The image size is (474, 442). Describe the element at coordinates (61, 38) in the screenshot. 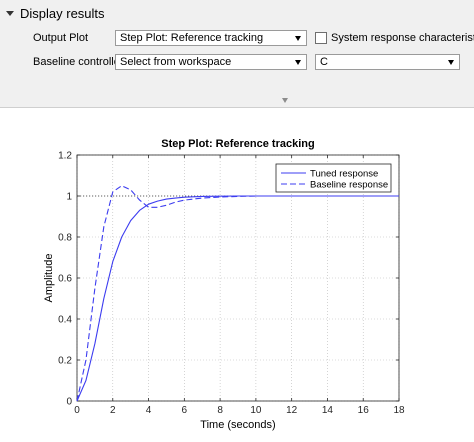

I see `output-plot-label: Output Plot` at that location.